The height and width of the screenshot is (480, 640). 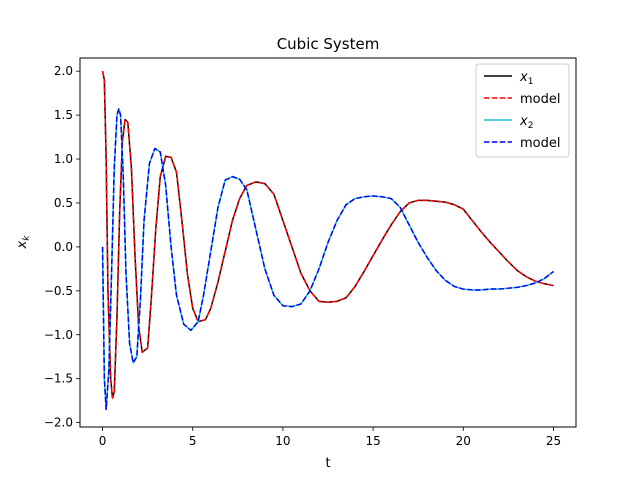 I want to click on y-axis-label-main: x, so click(x=22, y=244).